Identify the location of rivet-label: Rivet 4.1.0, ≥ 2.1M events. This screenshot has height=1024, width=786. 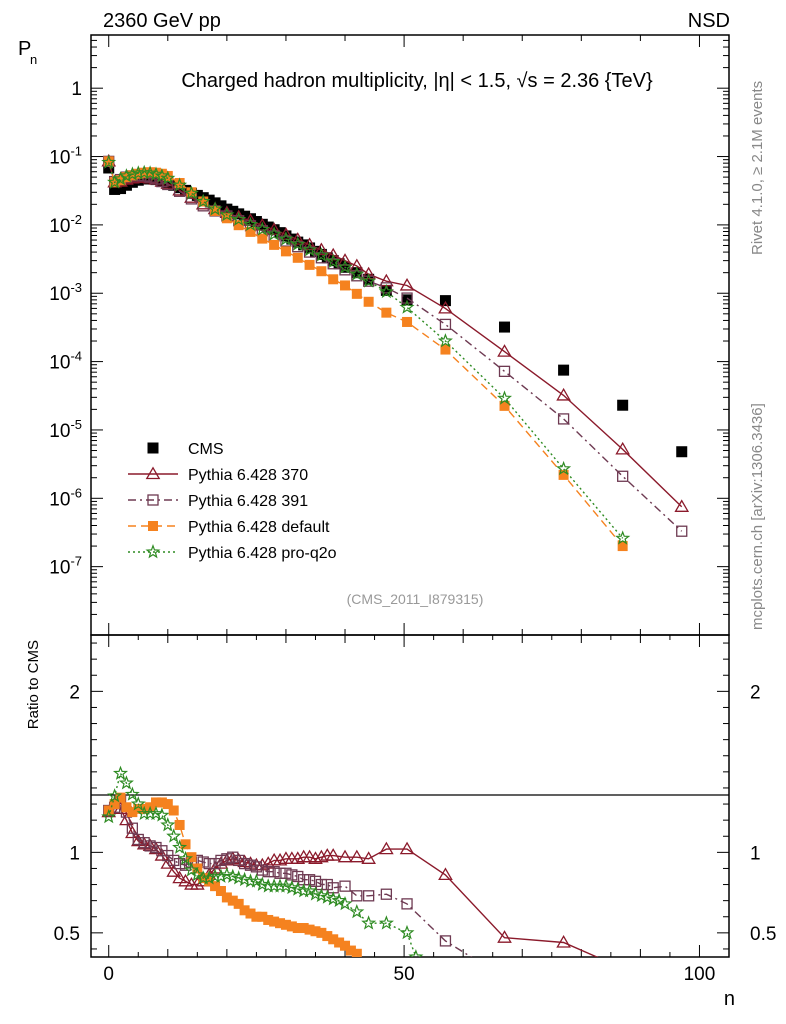
(757, 168).